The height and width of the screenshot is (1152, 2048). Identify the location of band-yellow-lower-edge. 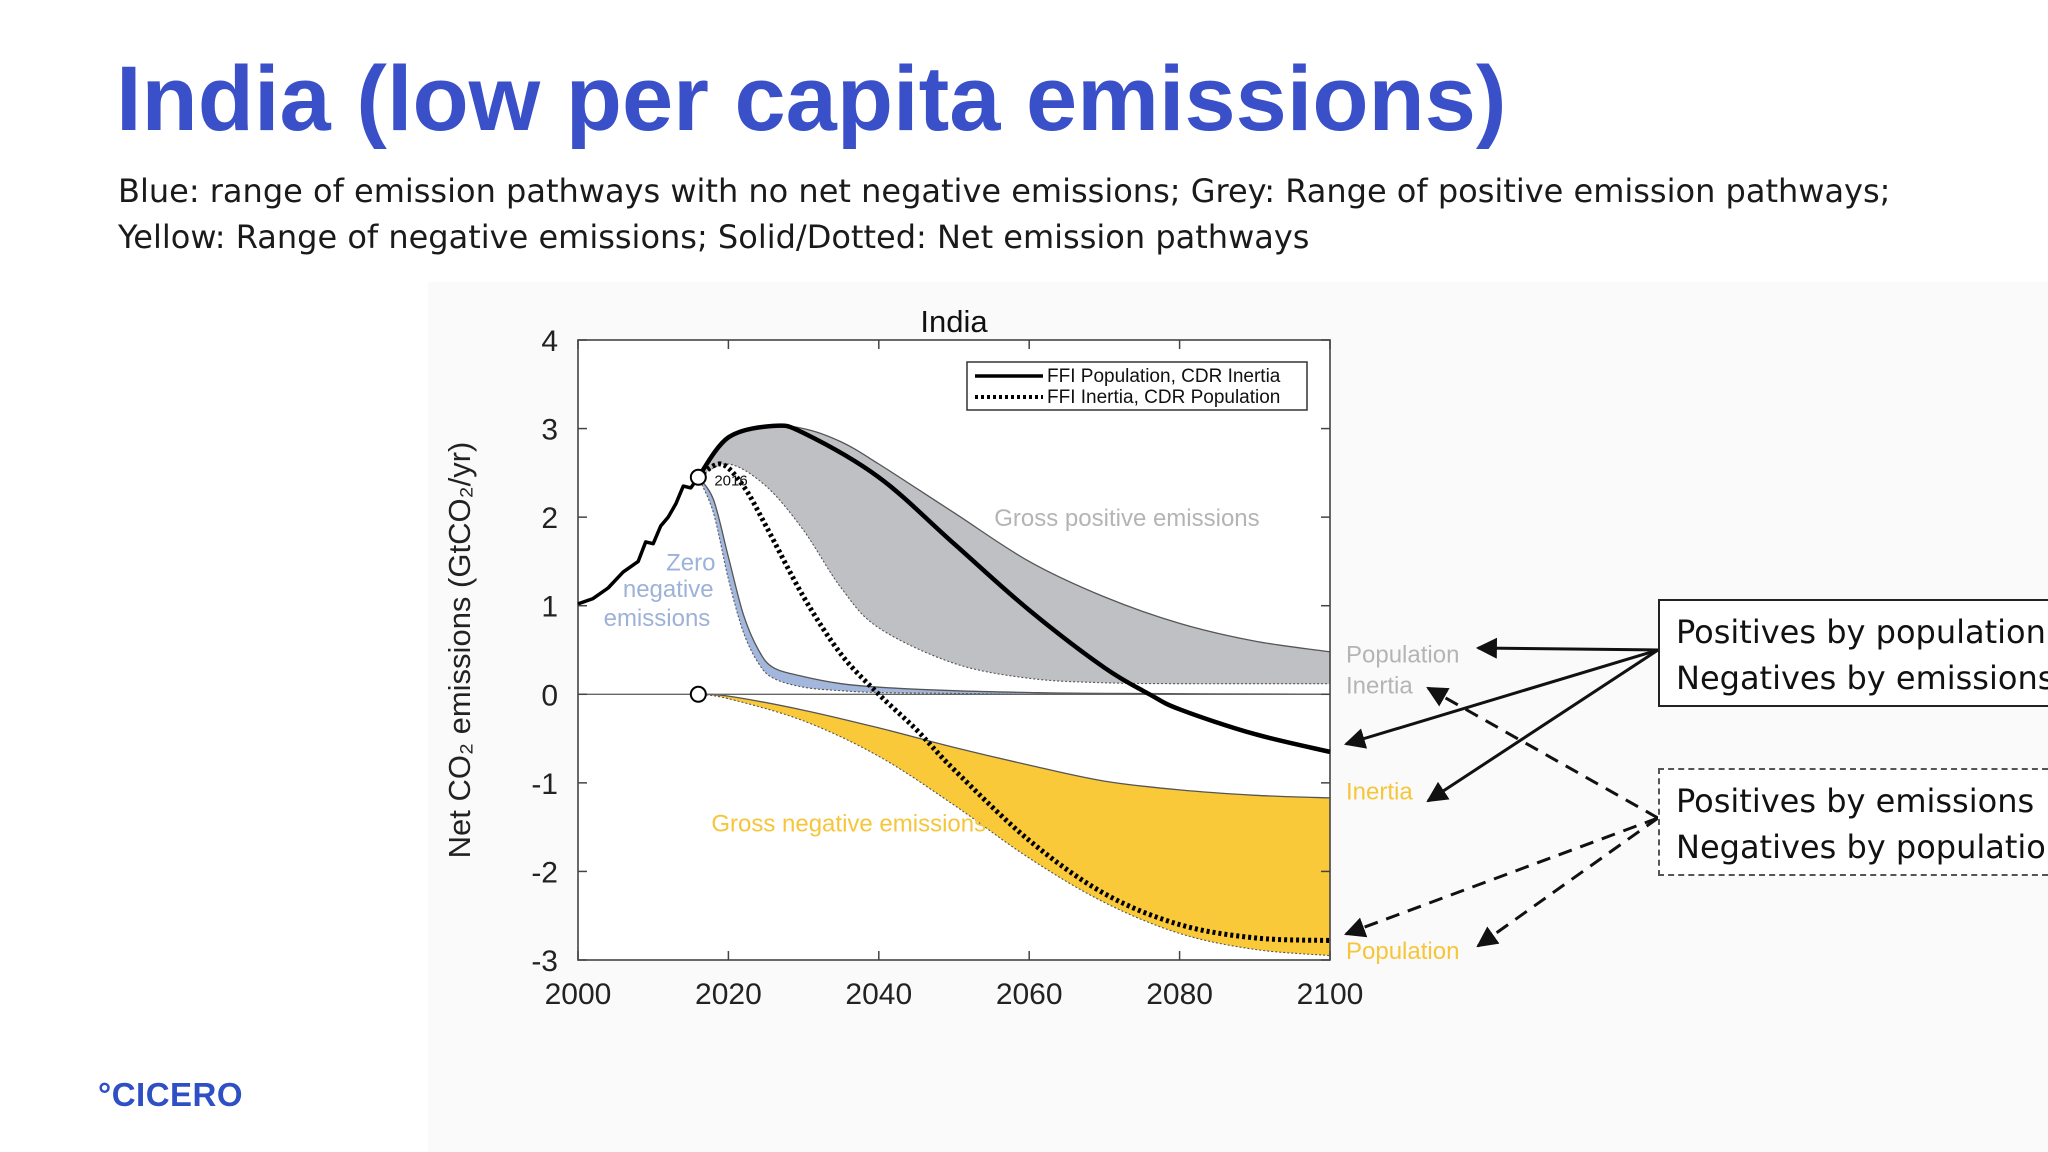
(1014, 825).